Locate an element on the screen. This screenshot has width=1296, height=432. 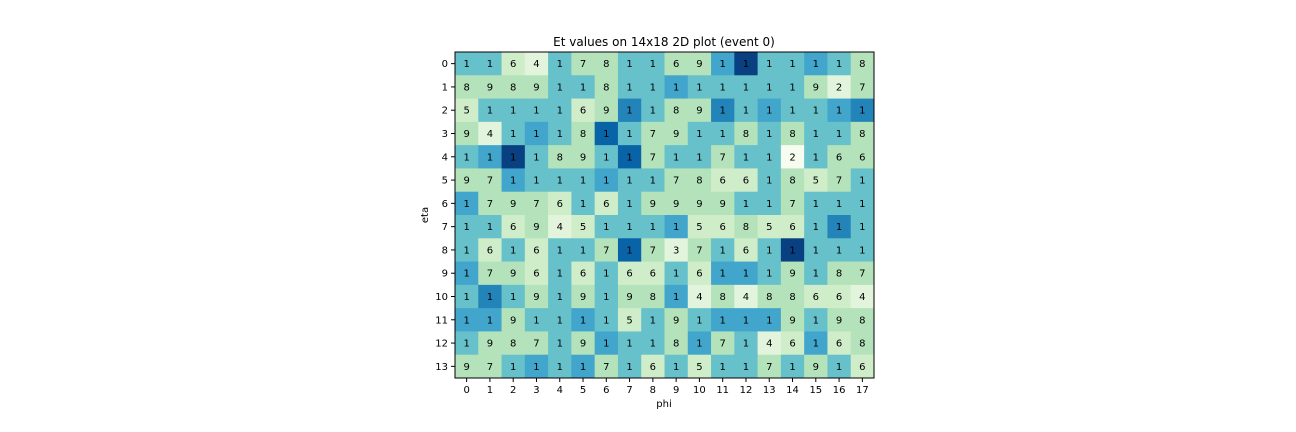
y-tick-label: 7 is located at coordinates (445, 227).